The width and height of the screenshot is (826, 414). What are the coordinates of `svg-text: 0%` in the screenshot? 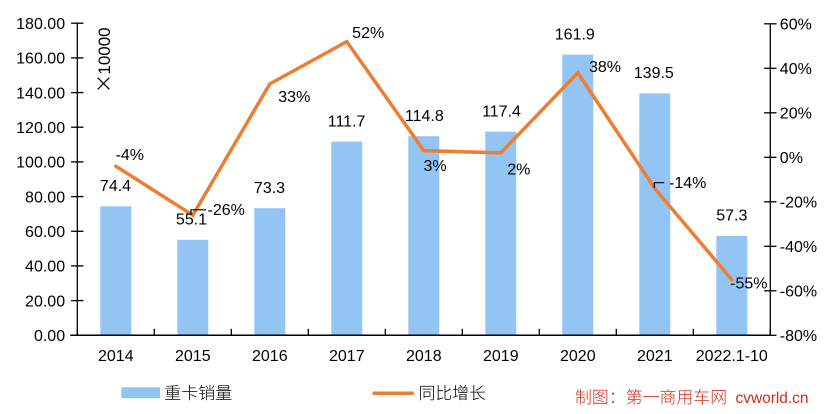 It's located at (791, 158).